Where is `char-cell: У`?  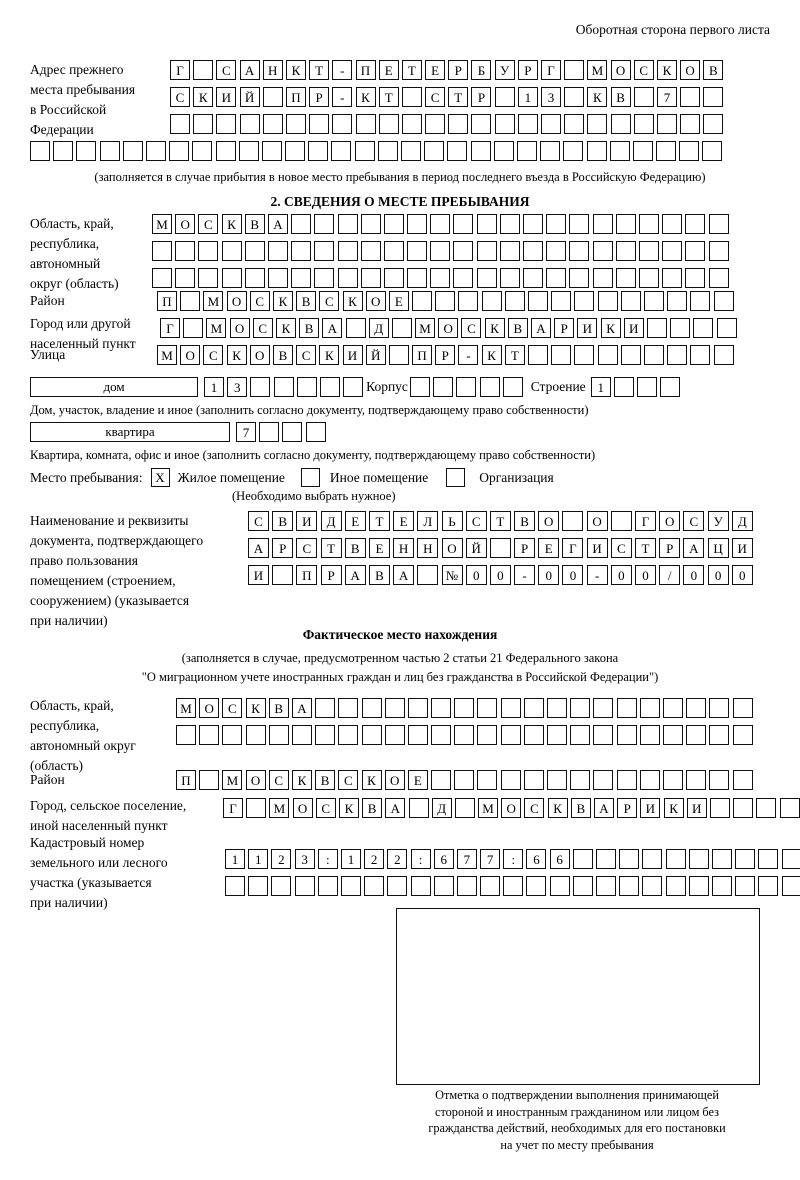 char-cell: У is located at coordinates (718, 521).